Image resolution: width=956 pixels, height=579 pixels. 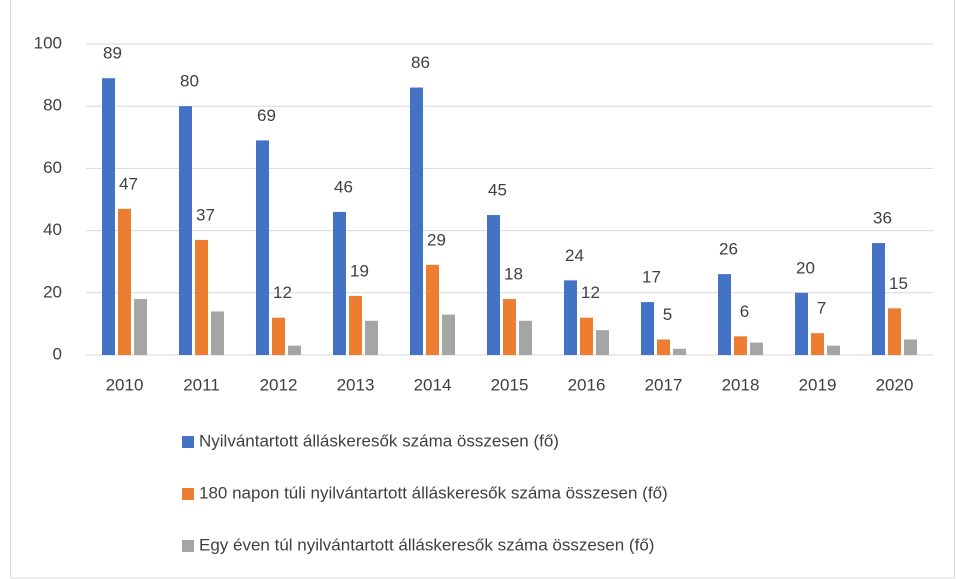 What do you see at coordinates (205, 214) in the screenshot?
I see `data-label: 37` at bounding box center [205, 214].